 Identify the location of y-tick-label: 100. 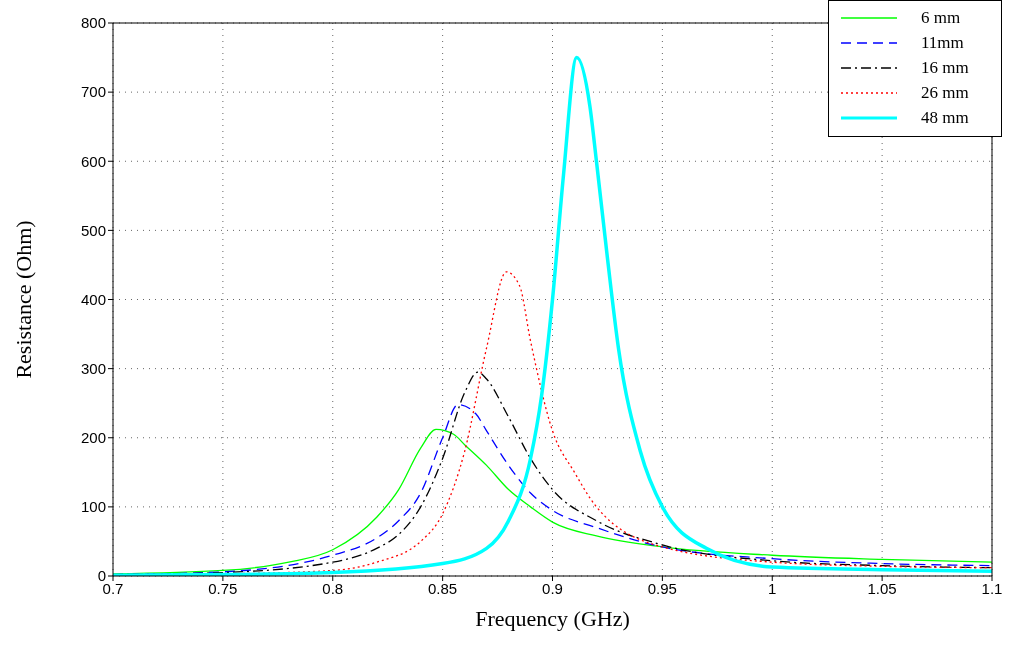
(93, 507).